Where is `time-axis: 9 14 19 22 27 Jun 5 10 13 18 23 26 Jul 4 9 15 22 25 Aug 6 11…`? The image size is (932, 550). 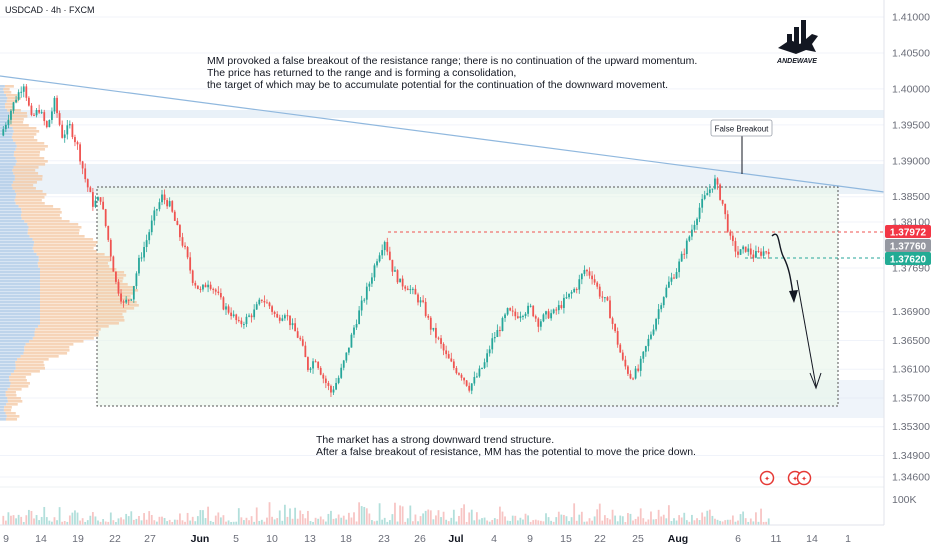 time-axis: 9 14 19 22 27 Jun 5 10 13 18 23 26 Jul 4 9 15 22 25 Aug 6 11… is located at coordinates (427, 539).